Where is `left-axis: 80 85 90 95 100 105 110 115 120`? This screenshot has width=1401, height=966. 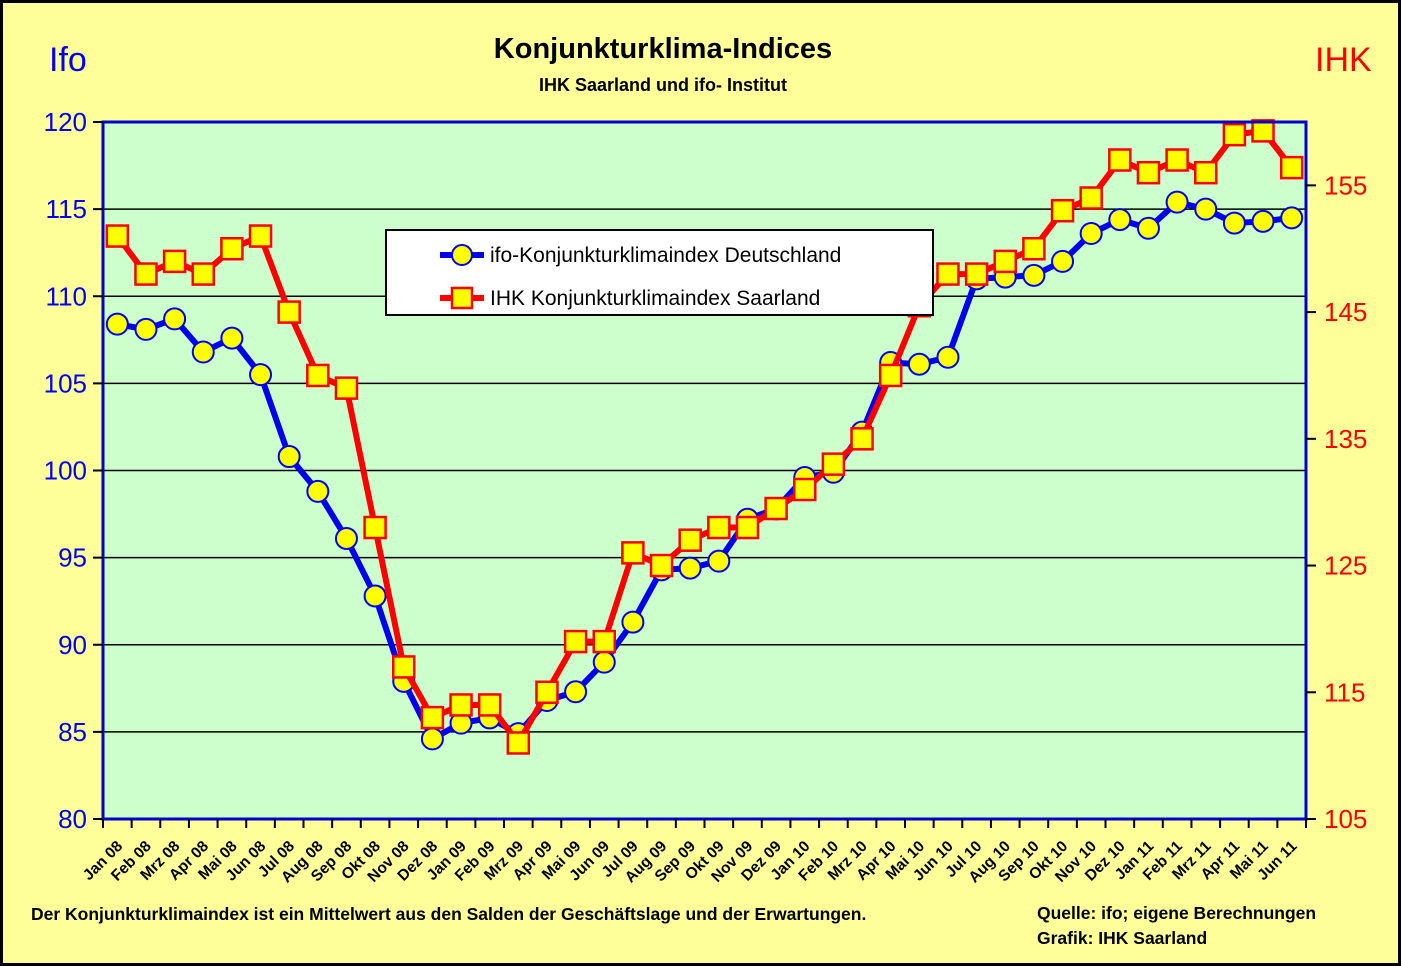 left-axis: 80 85 90 95 100 105 110 115 120 is located at coordinates (73, 470).